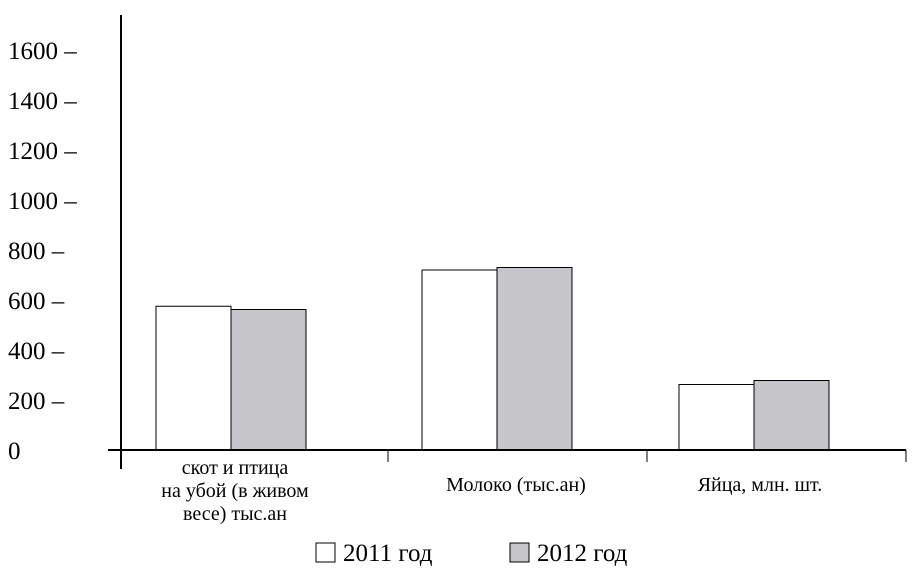  I want to click on legend-label-2012: 2012 год, so click(582, 553).